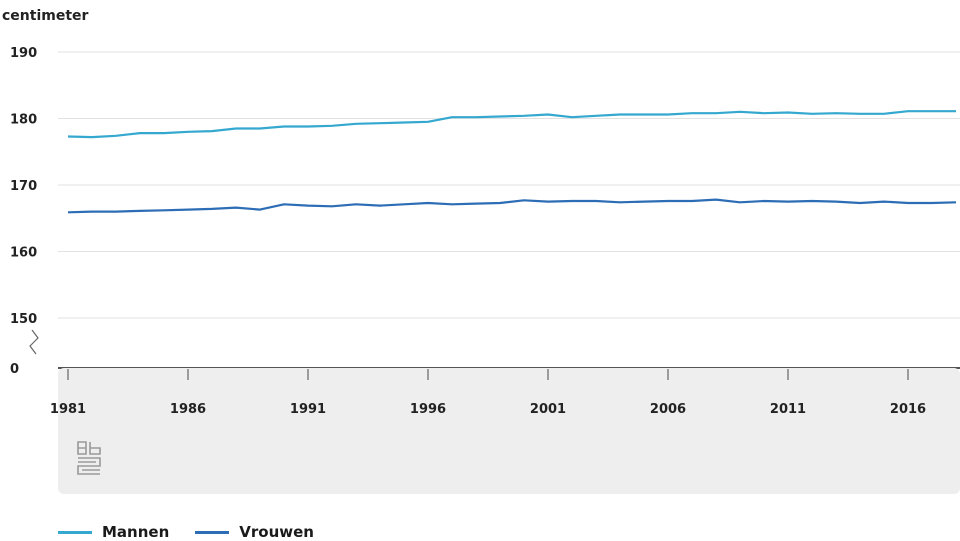 Image resolution: width=960 pixels, height=541 pixels. Describe the element at coordinates (512, 206) in the screenshot. I see `series-line-vrouwen` at that location.